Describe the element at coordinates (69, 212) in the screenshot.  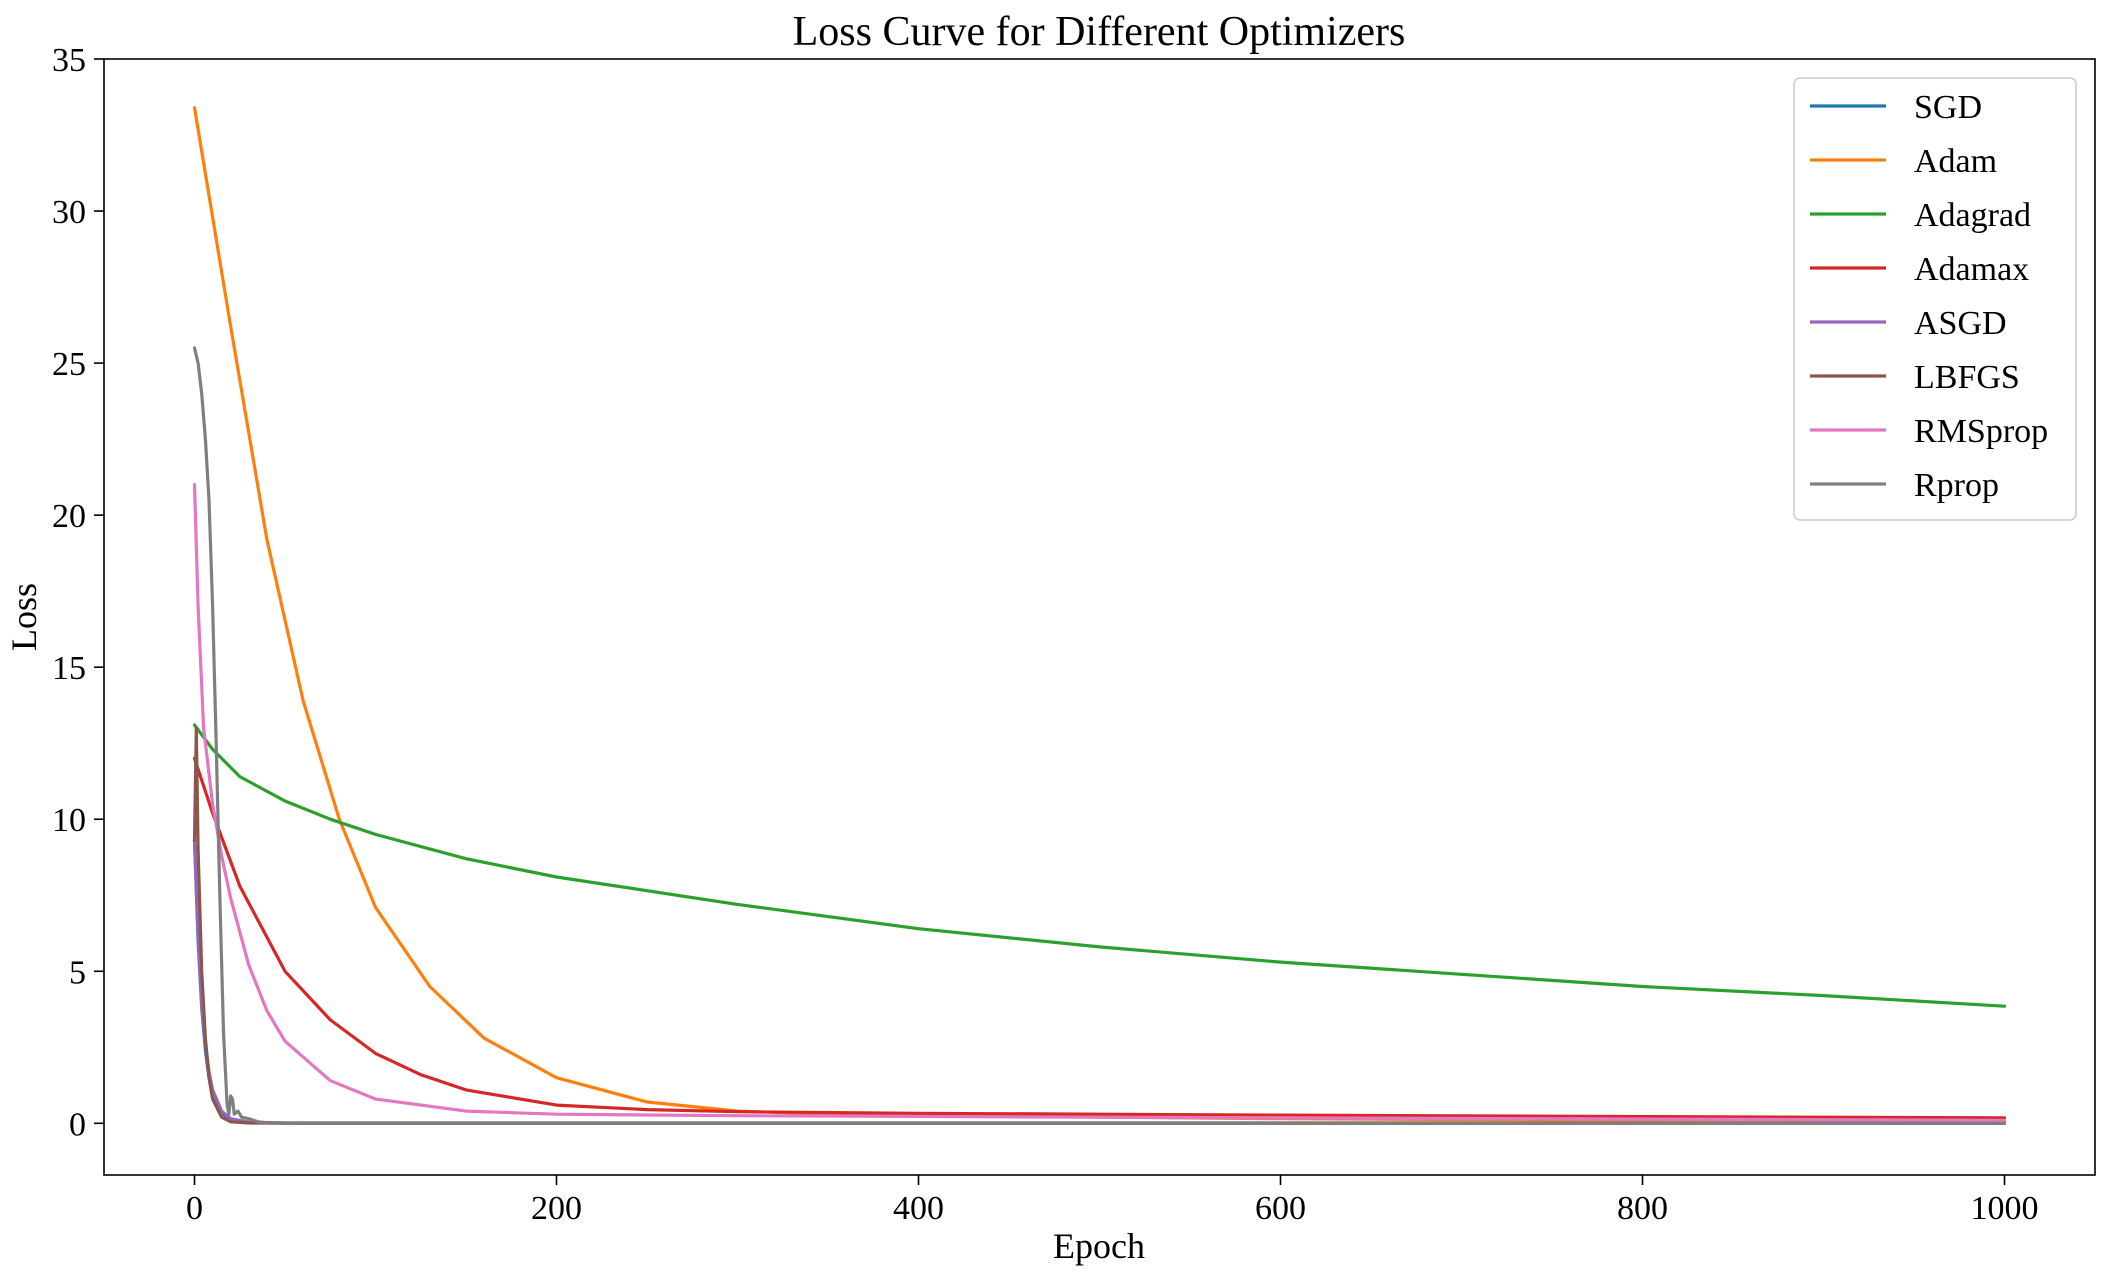
I see `y-tick-label: 30` at that location.